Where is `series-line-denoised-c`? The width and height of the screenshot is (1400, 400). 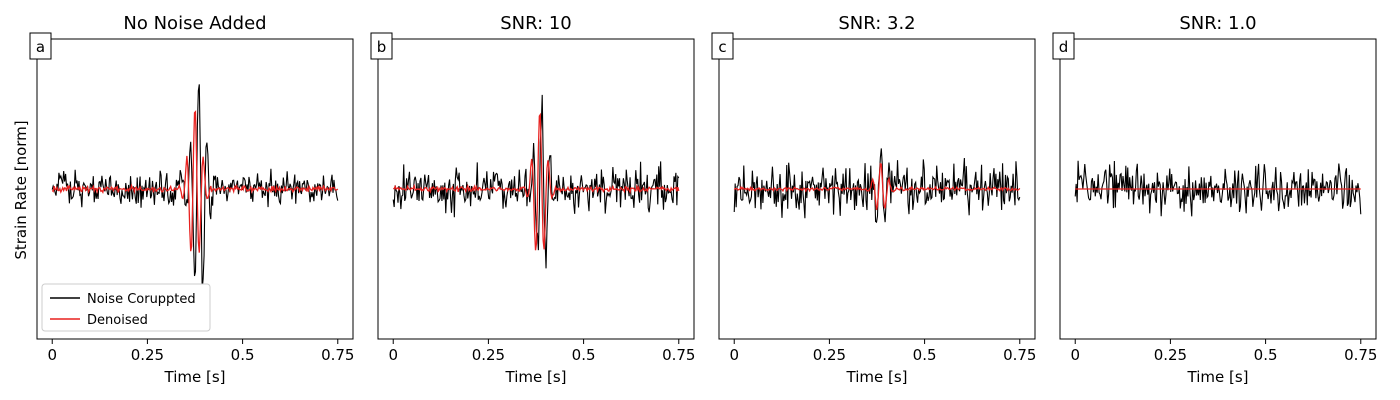 series-line-denoised-c is located at coordinates (877, 186).